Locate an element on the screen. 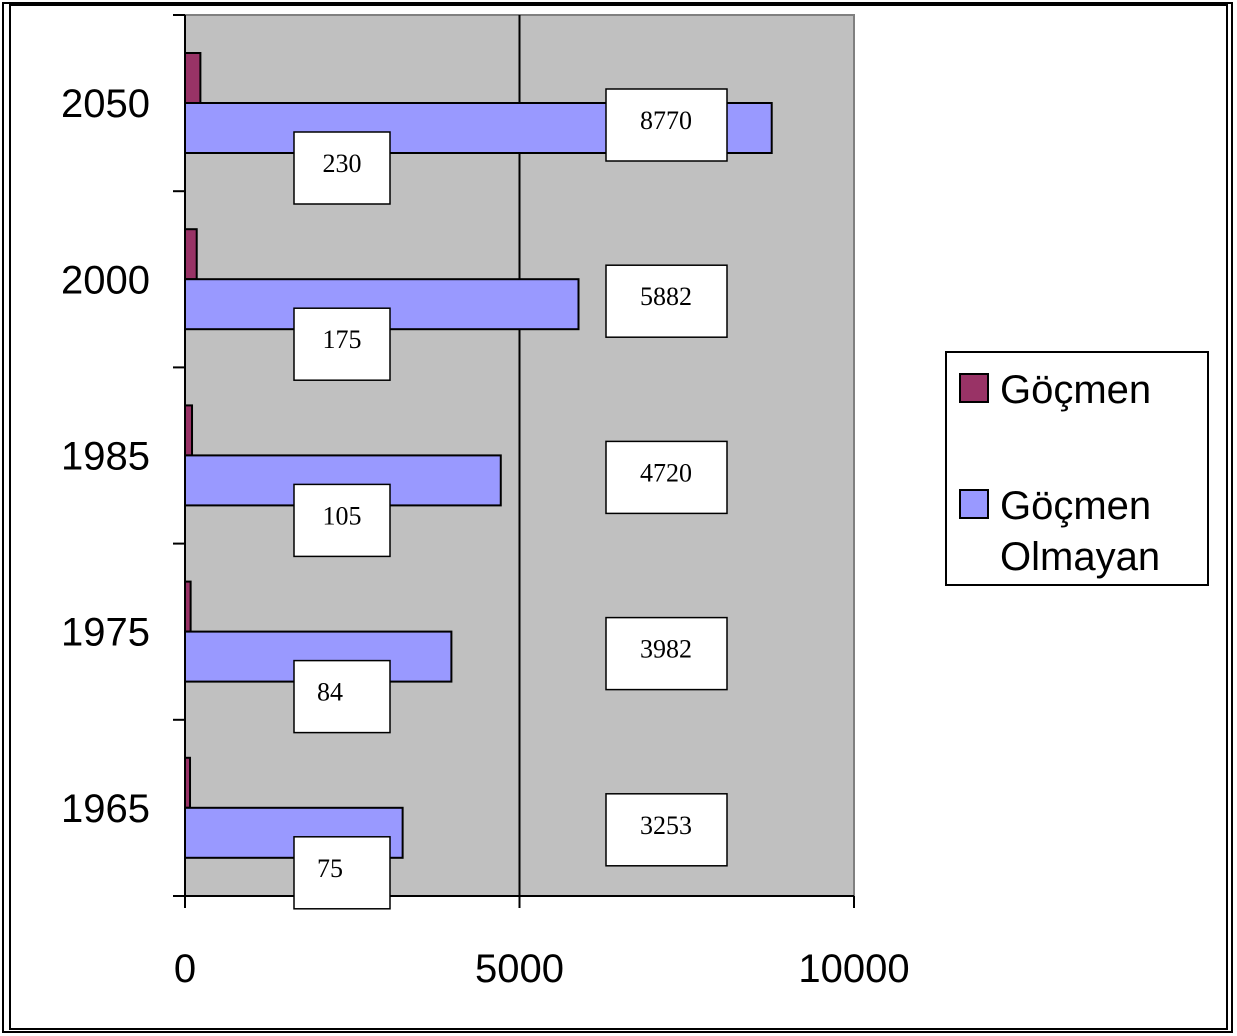 The image size is (1237, 1036). y-tick-label: 1985 is located at coordinates (105, 457).